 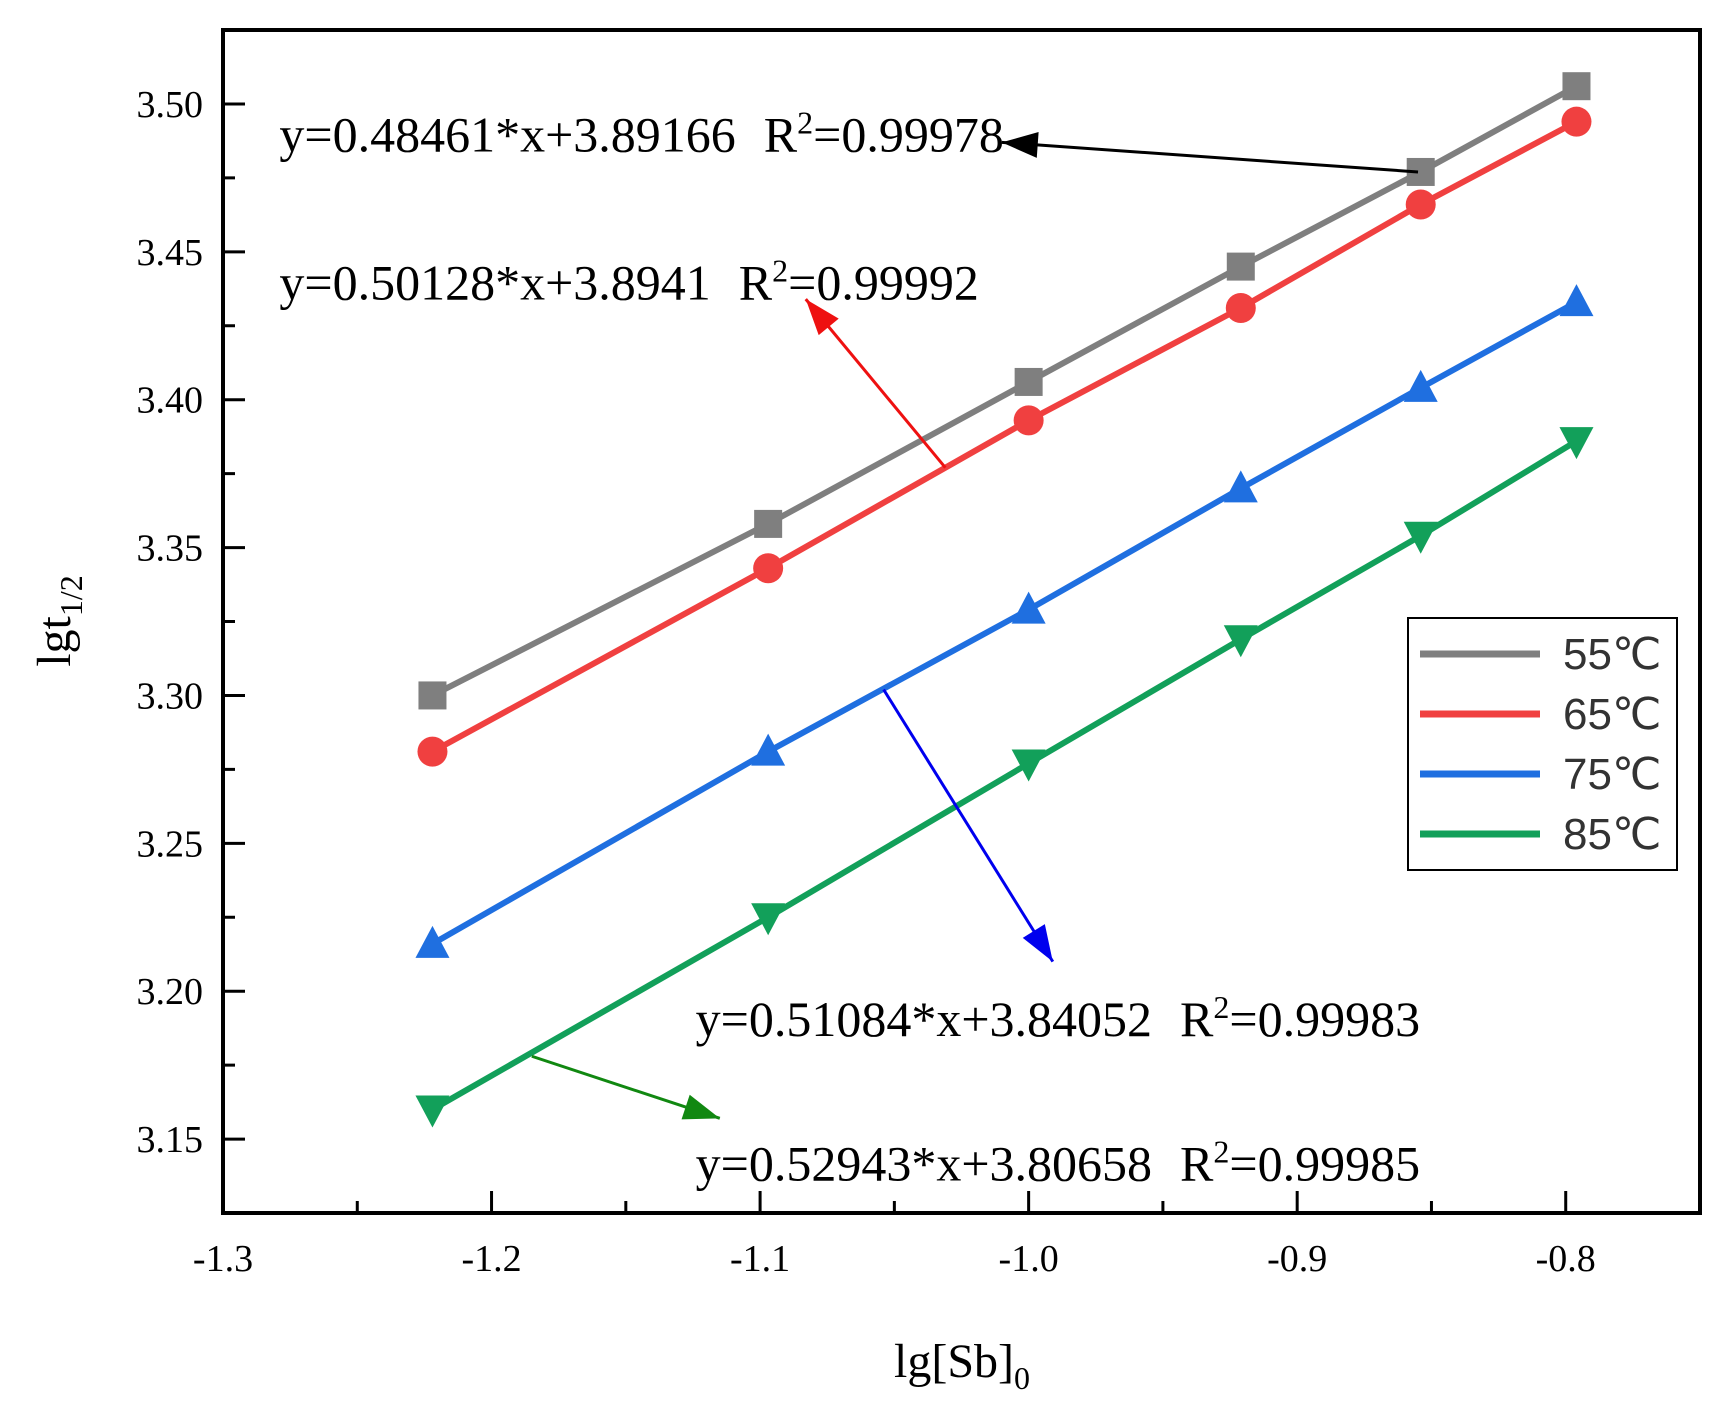 I want to click on y-tick-label: 3.15, so click(x=170, y=1140).